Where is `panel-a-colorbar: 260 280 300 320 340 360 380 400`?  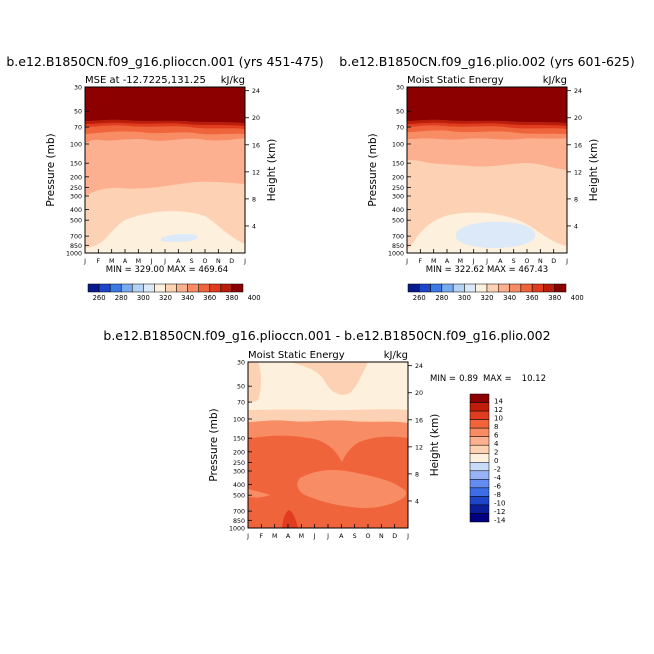
panel-a-colorbar: 260 280 300 320 340 360 380 400 is located at coordinates (174, 292).